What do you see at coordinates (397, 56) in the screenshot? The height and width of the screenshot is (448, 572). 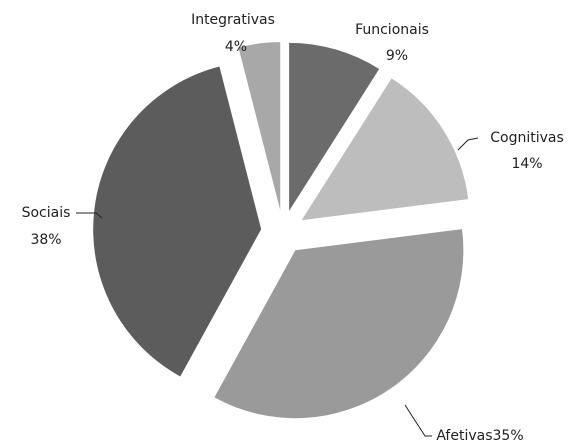 I see `value-label: 9%` at bounding box center [397, 56].